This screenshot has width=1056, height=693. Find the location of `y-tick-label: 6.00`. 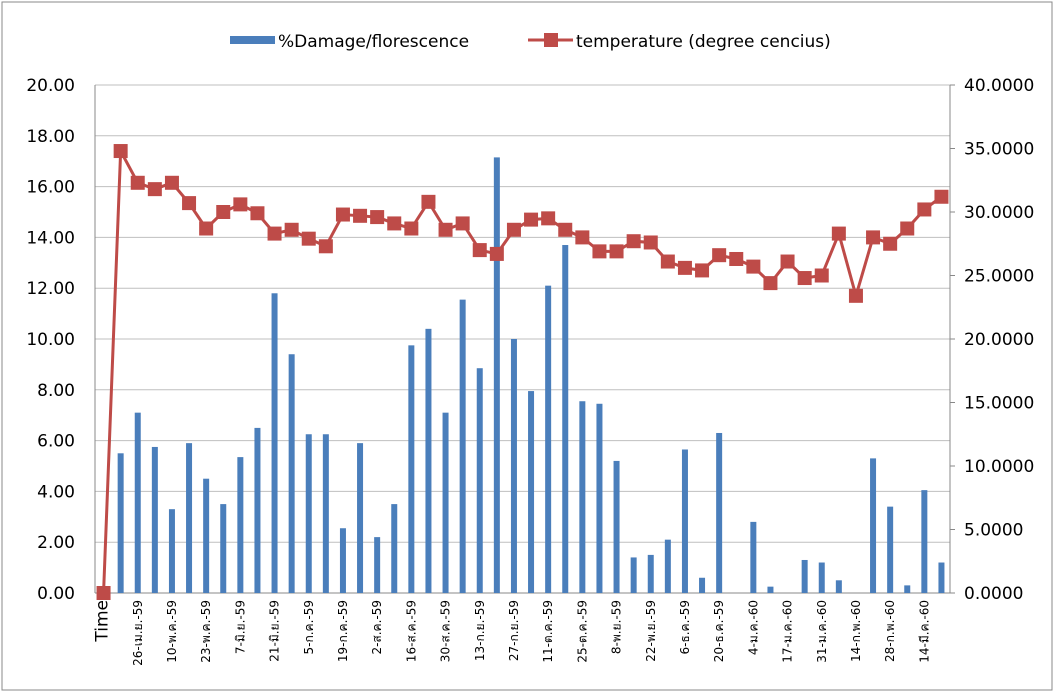

y-tick-label: 6.00 is located at coordinates (56, 442).